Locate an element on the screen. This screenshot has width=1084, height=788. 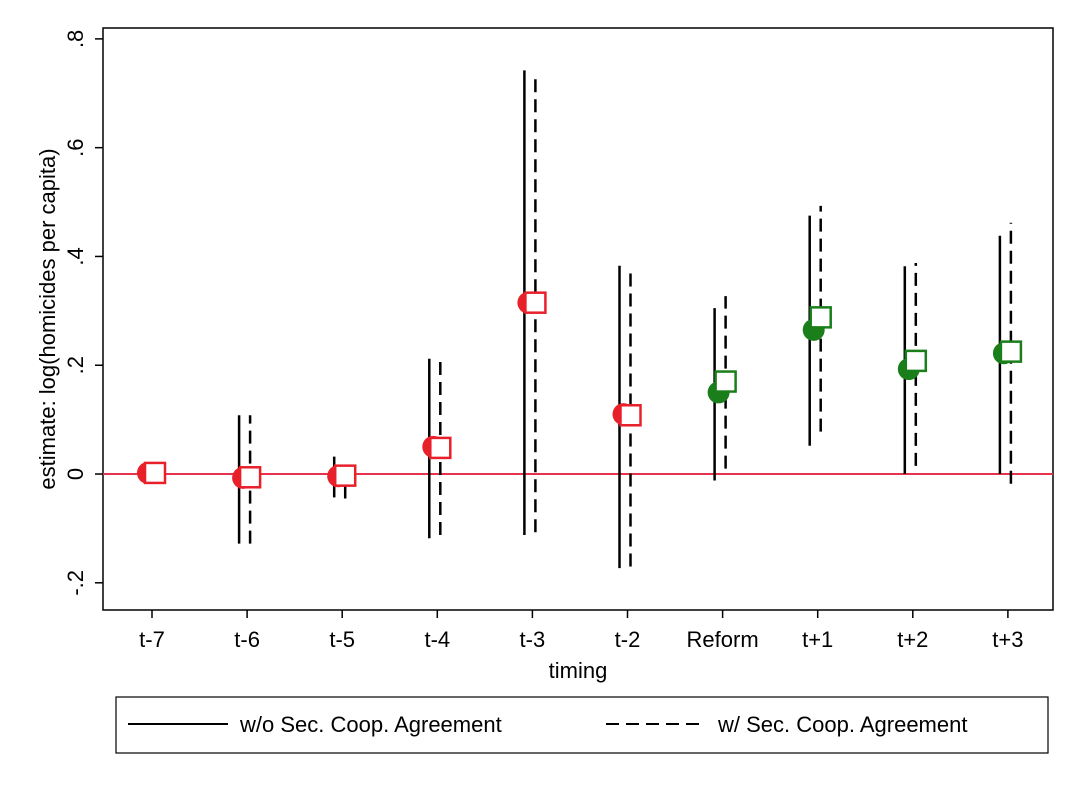
y-tick-label: -.2 is located at coordinates (75, 583).